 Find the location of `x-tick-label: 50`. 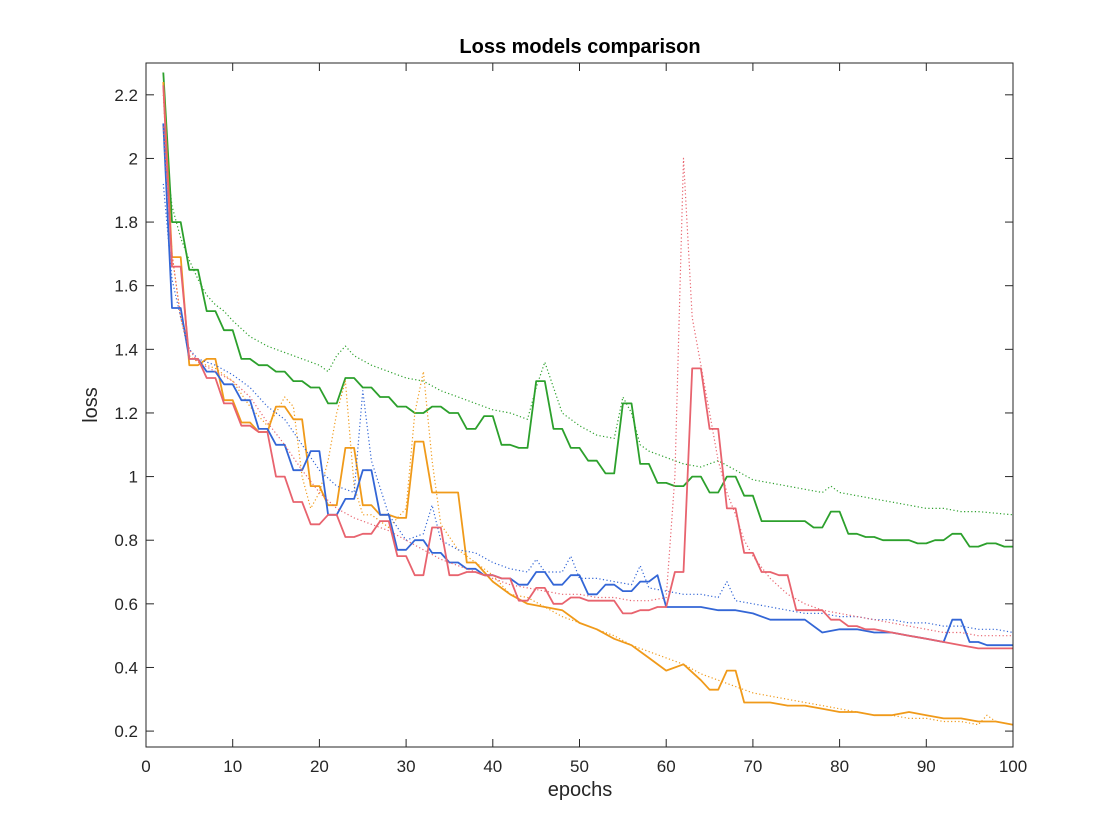

x-tick-label: 50 is located at coordinates (579, 766).